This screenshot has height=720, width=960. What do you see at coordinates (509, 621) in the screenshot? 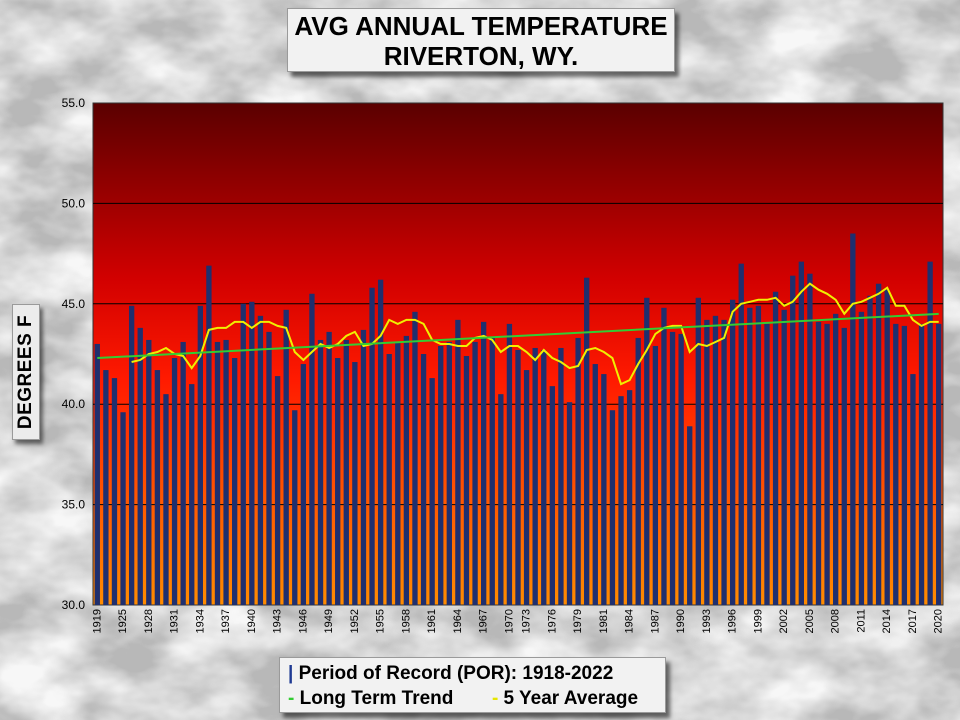
I see `x-tick-label: 1970` at bounding box center [509, 621].